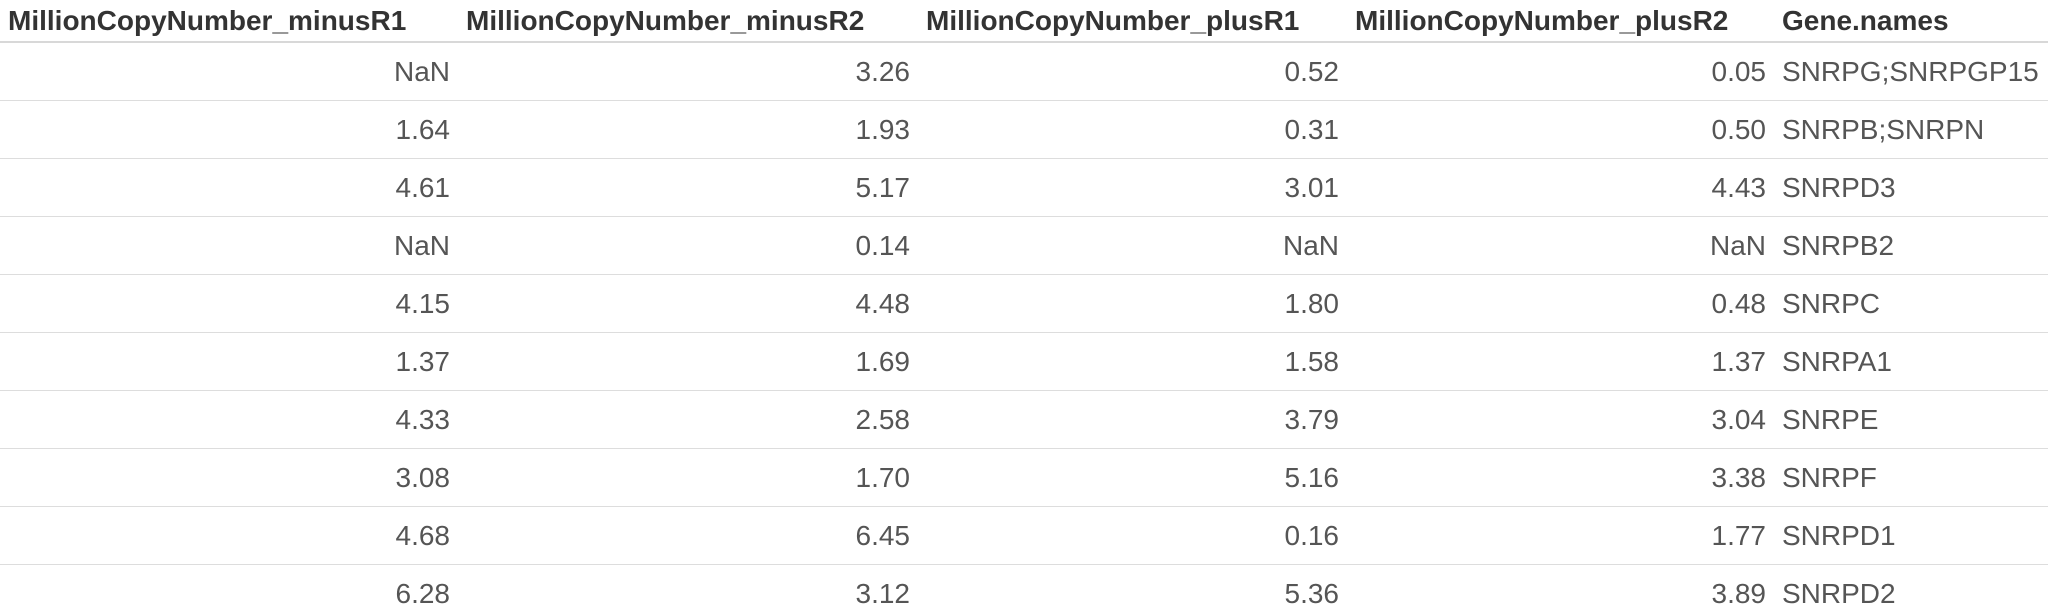 The height and width of the screenshot is (616, 2048). Describe the element at coordinates (688, 21) in the screenshot. I see `column-header-minus-r2: MillionCopyNumber_minusR2` at that location.